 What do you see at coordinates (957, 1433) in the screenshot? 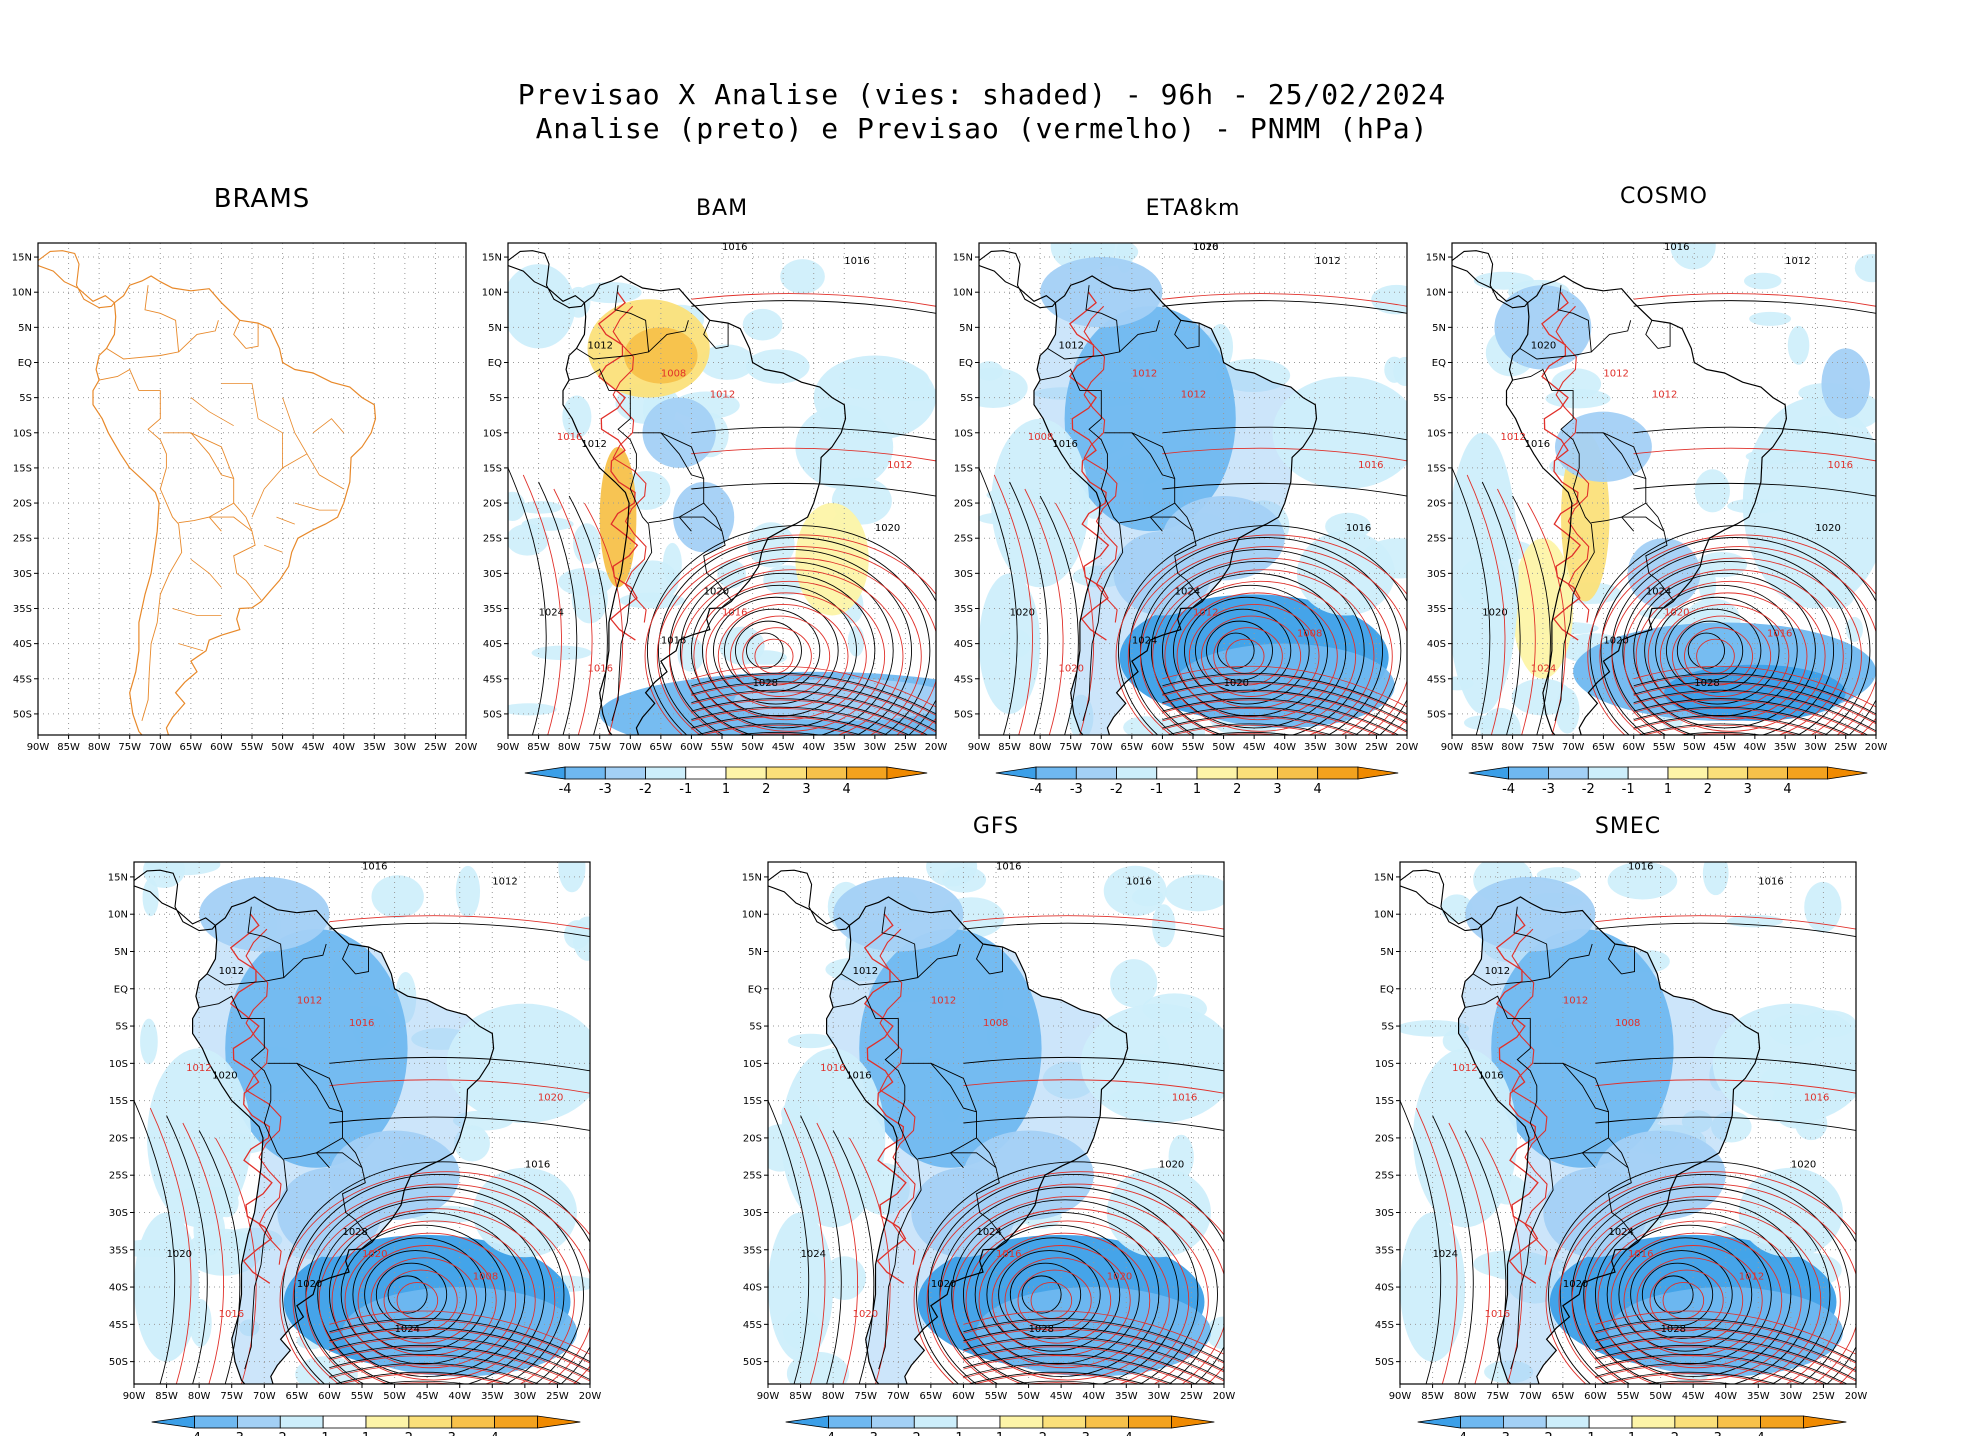
I see `colorbar-label: -1` at bounding box center [957, 1433].